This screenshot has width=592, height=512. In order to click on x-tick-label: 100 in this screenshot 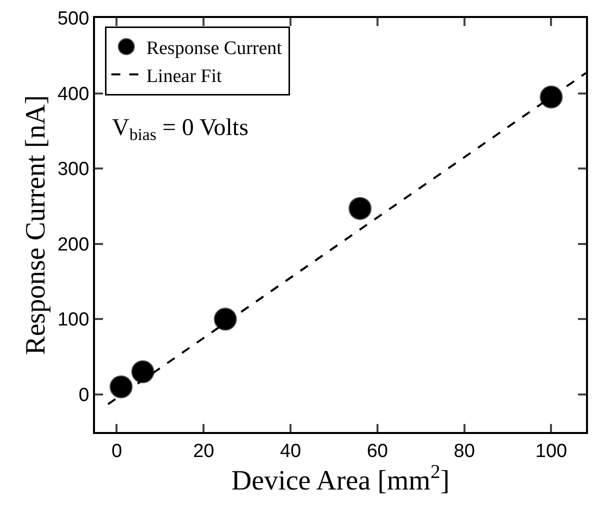, I will do `click(551, 451)`.